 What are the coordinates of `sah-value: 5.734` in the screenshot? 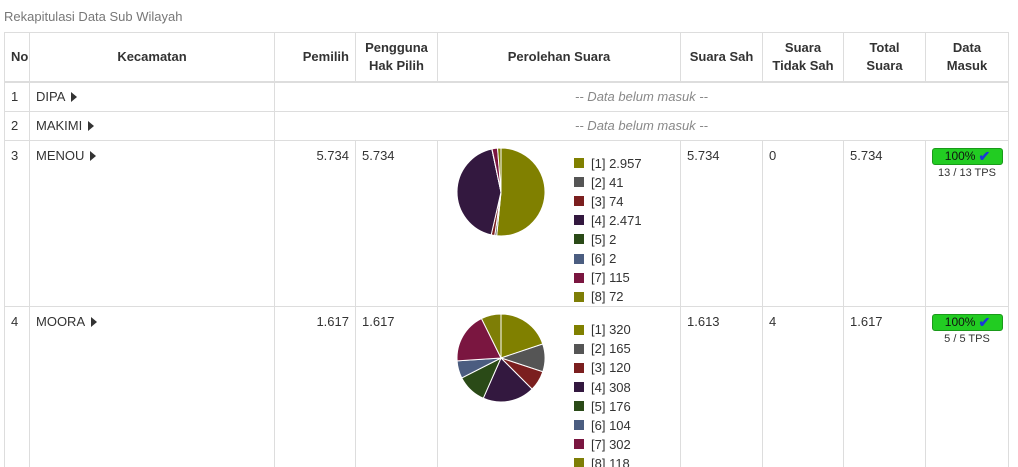 It's located at (721, 223).